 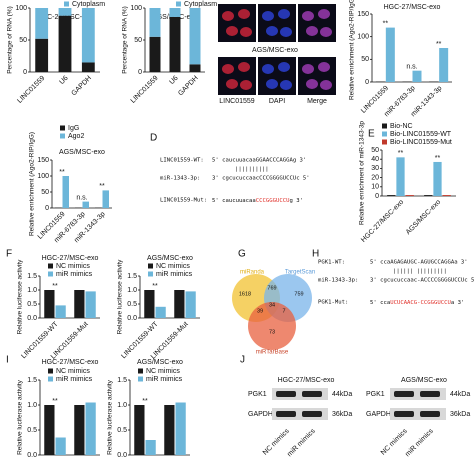 I want to click on blot-title: HGC-27/MSC-exo, so click(x=306, y=380).